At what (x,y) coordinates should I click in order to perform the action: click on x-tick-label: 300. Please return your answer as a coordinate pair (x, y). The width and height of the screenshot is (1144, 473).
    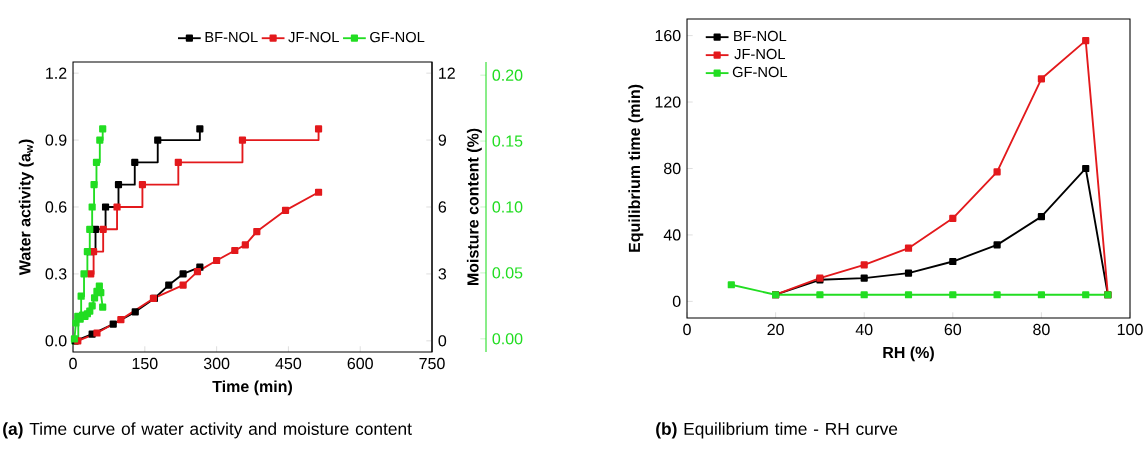
    Looking at the image, I should click on (216, 363).